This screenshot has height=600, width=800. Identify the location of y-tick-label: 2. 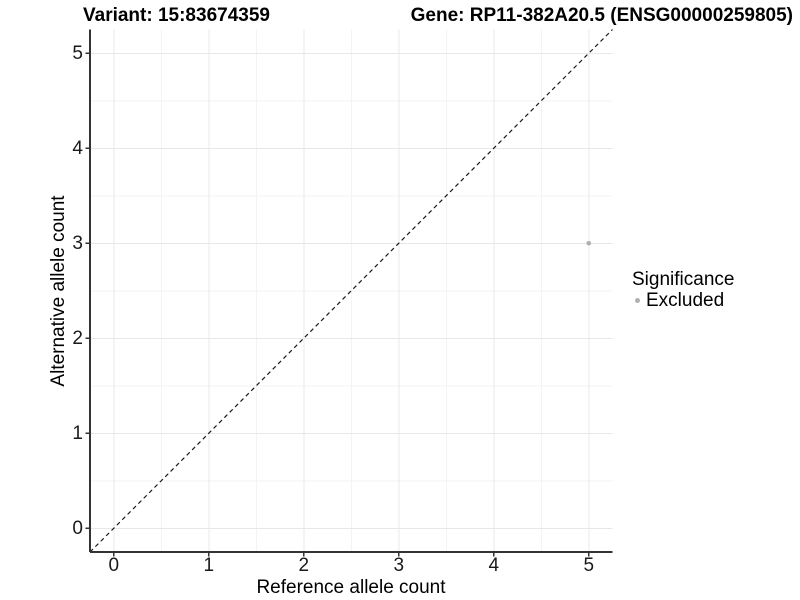
(77, 338).